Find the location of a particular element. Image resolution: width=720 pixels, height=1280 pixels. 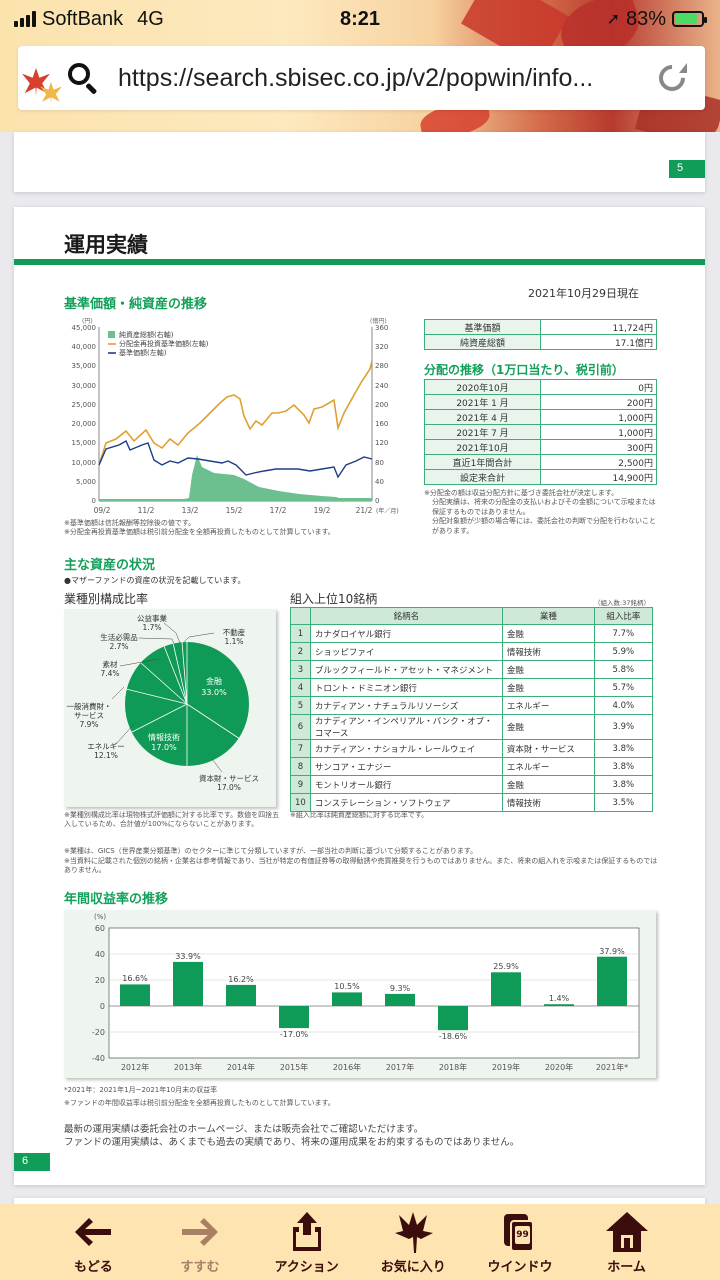

svg-text: 15/2 is located at coordinates (234, 510).